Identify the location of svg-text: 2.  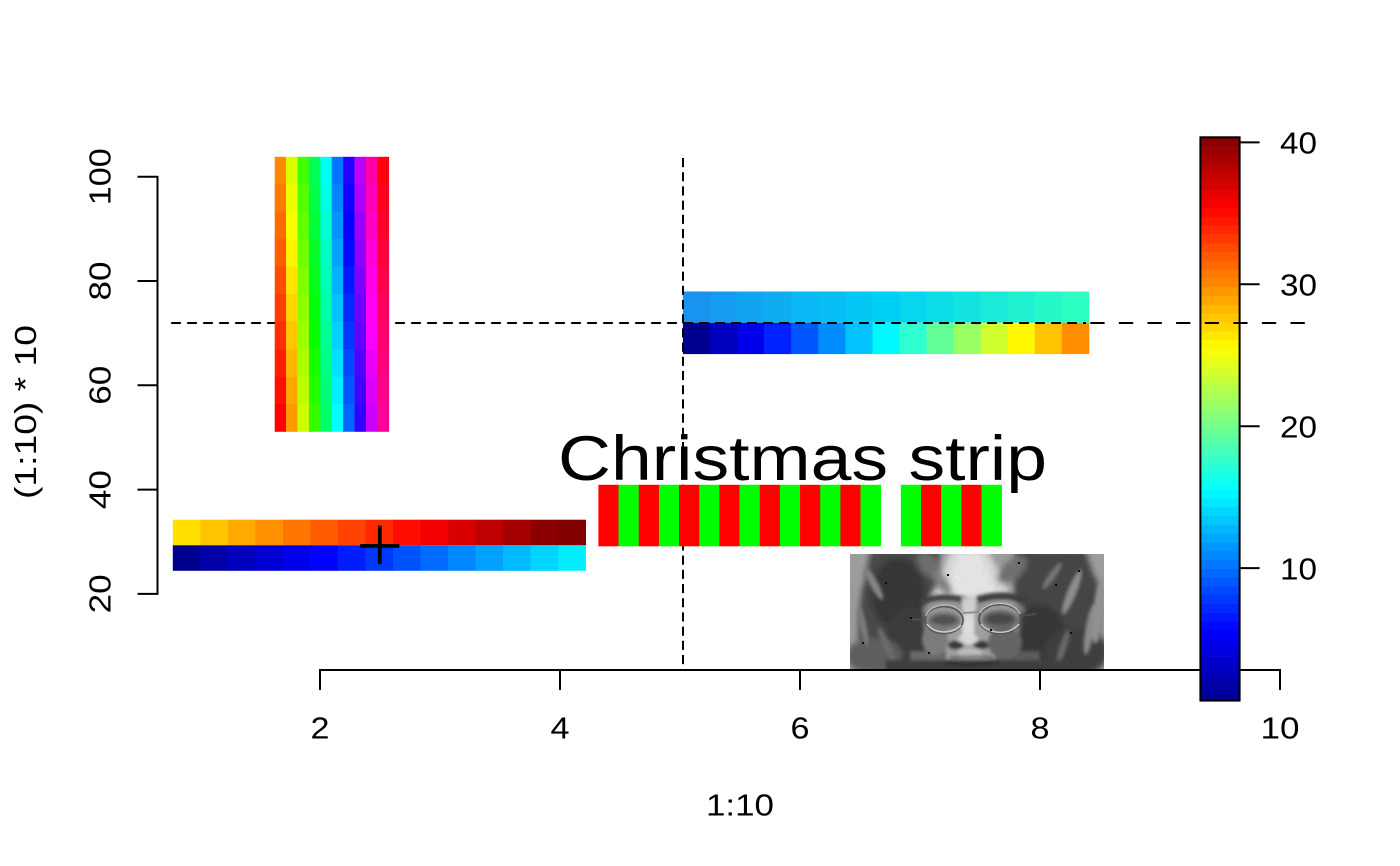
(320, 727).